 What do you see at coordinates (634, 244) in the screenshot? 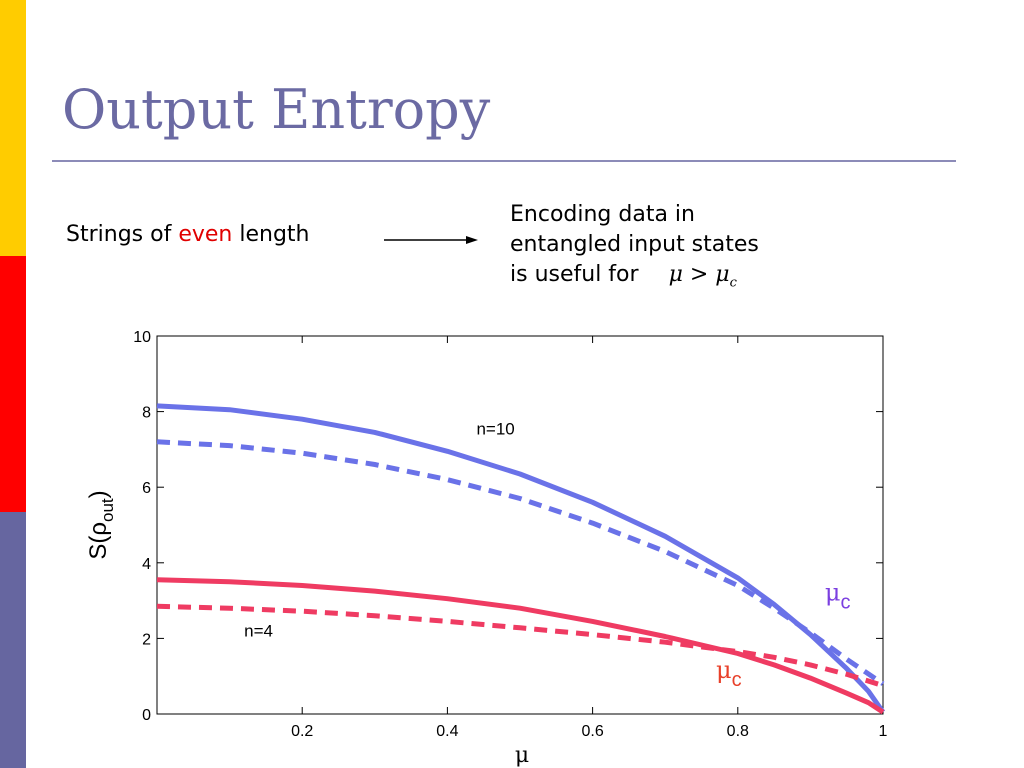
I see `note-line-2: entangled input states` at bounding box center [634, 244].